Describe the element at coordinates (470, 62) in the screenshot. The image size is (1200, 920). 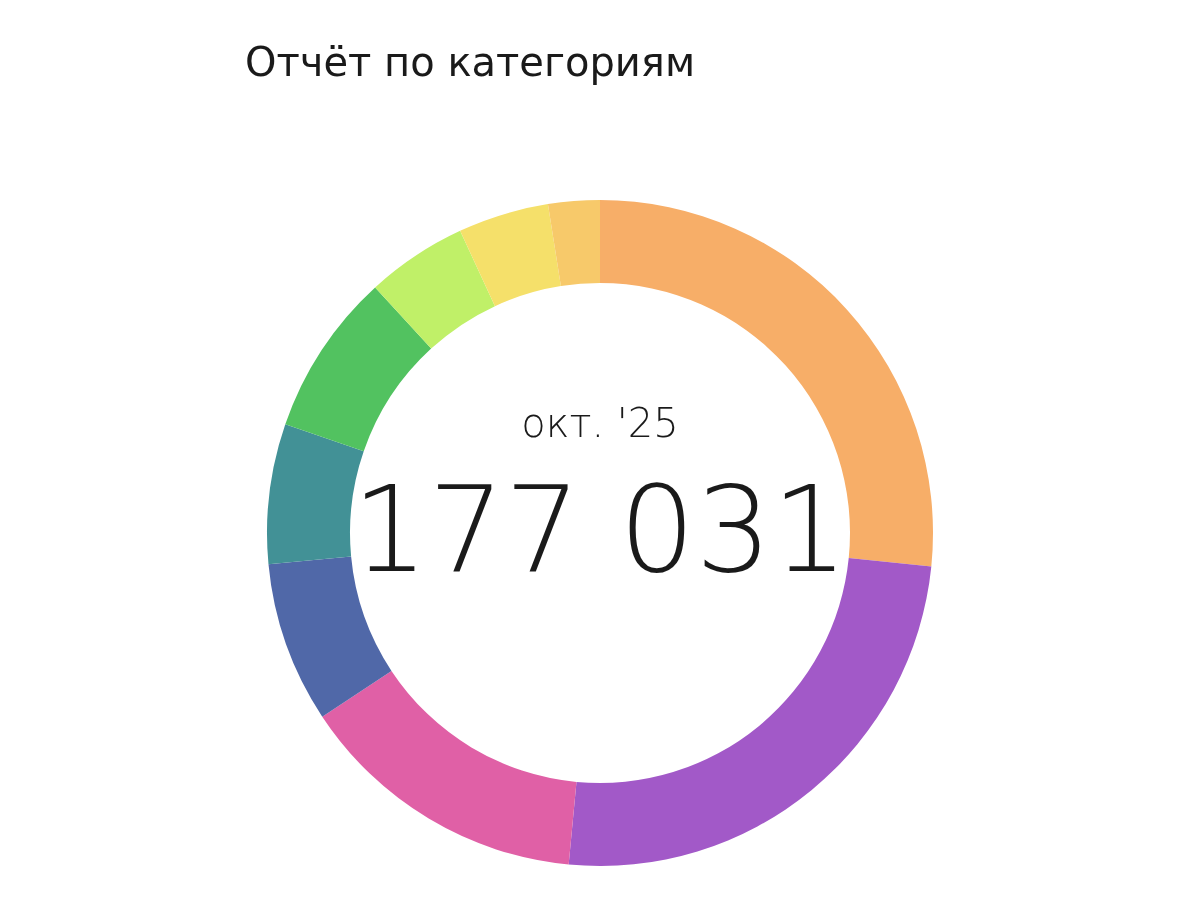
I see `chart-title: Отчёт по категориям` at that location.